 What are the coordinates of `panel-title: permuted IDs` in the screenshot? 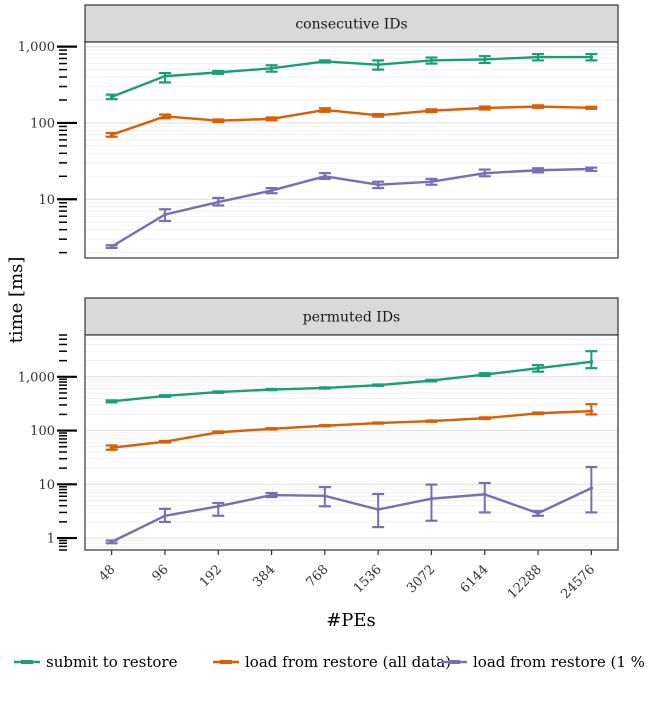 It's located at (352, 318).